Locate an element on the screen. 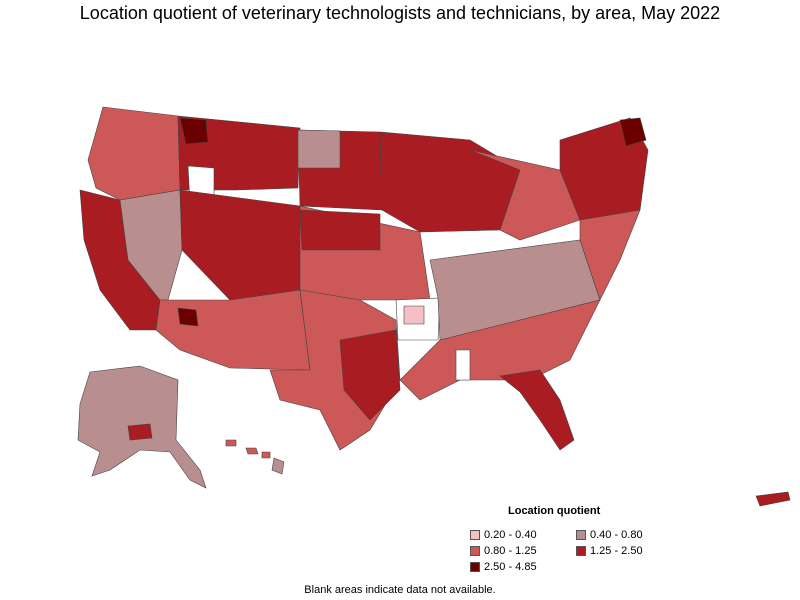  region-east-texas is located at coordinates (370, 375).